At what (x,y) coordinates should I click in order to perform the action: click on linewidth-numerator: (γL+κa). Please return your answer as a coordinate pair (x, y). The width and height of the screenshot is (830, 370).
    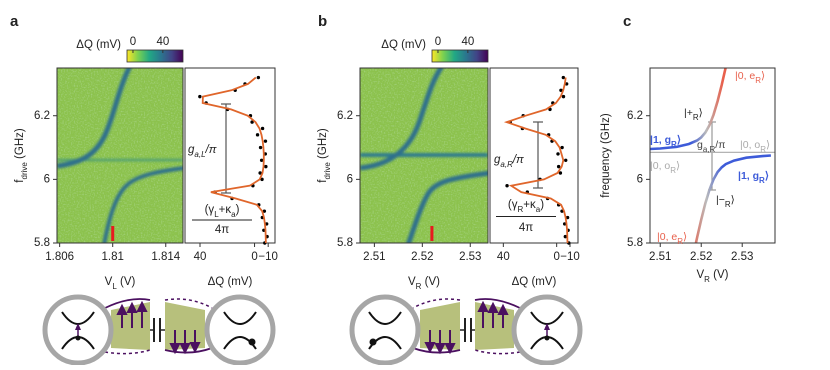
    Looking at the image, I should click on (222, 211).